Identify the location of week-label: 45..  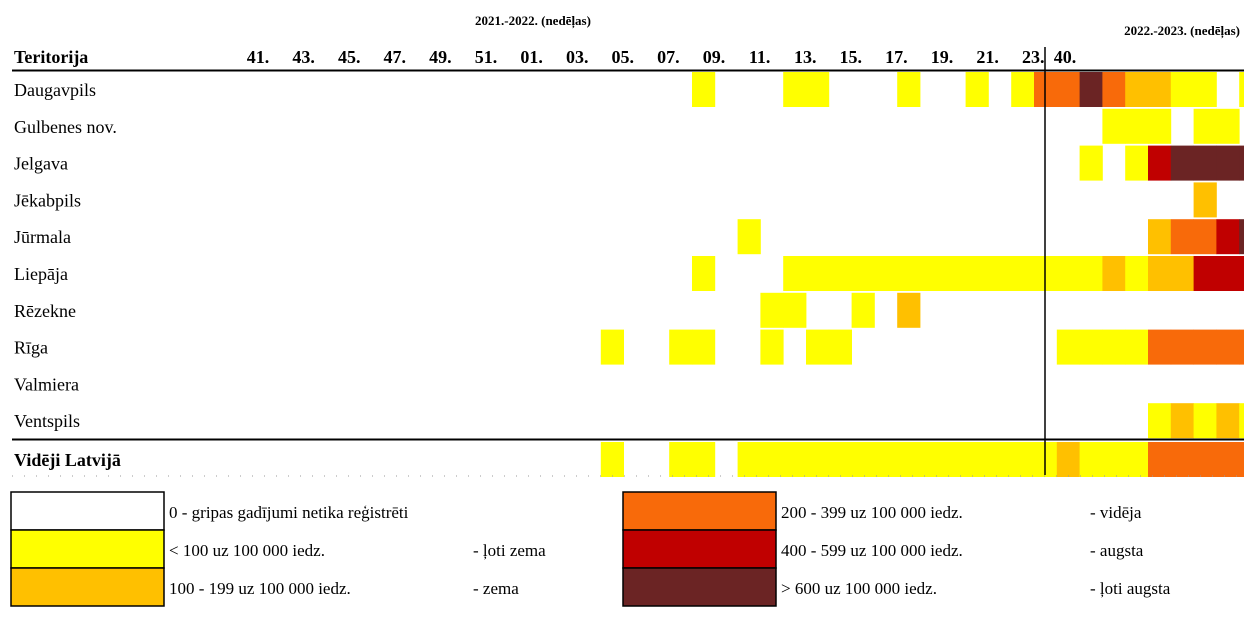
(349, 57).